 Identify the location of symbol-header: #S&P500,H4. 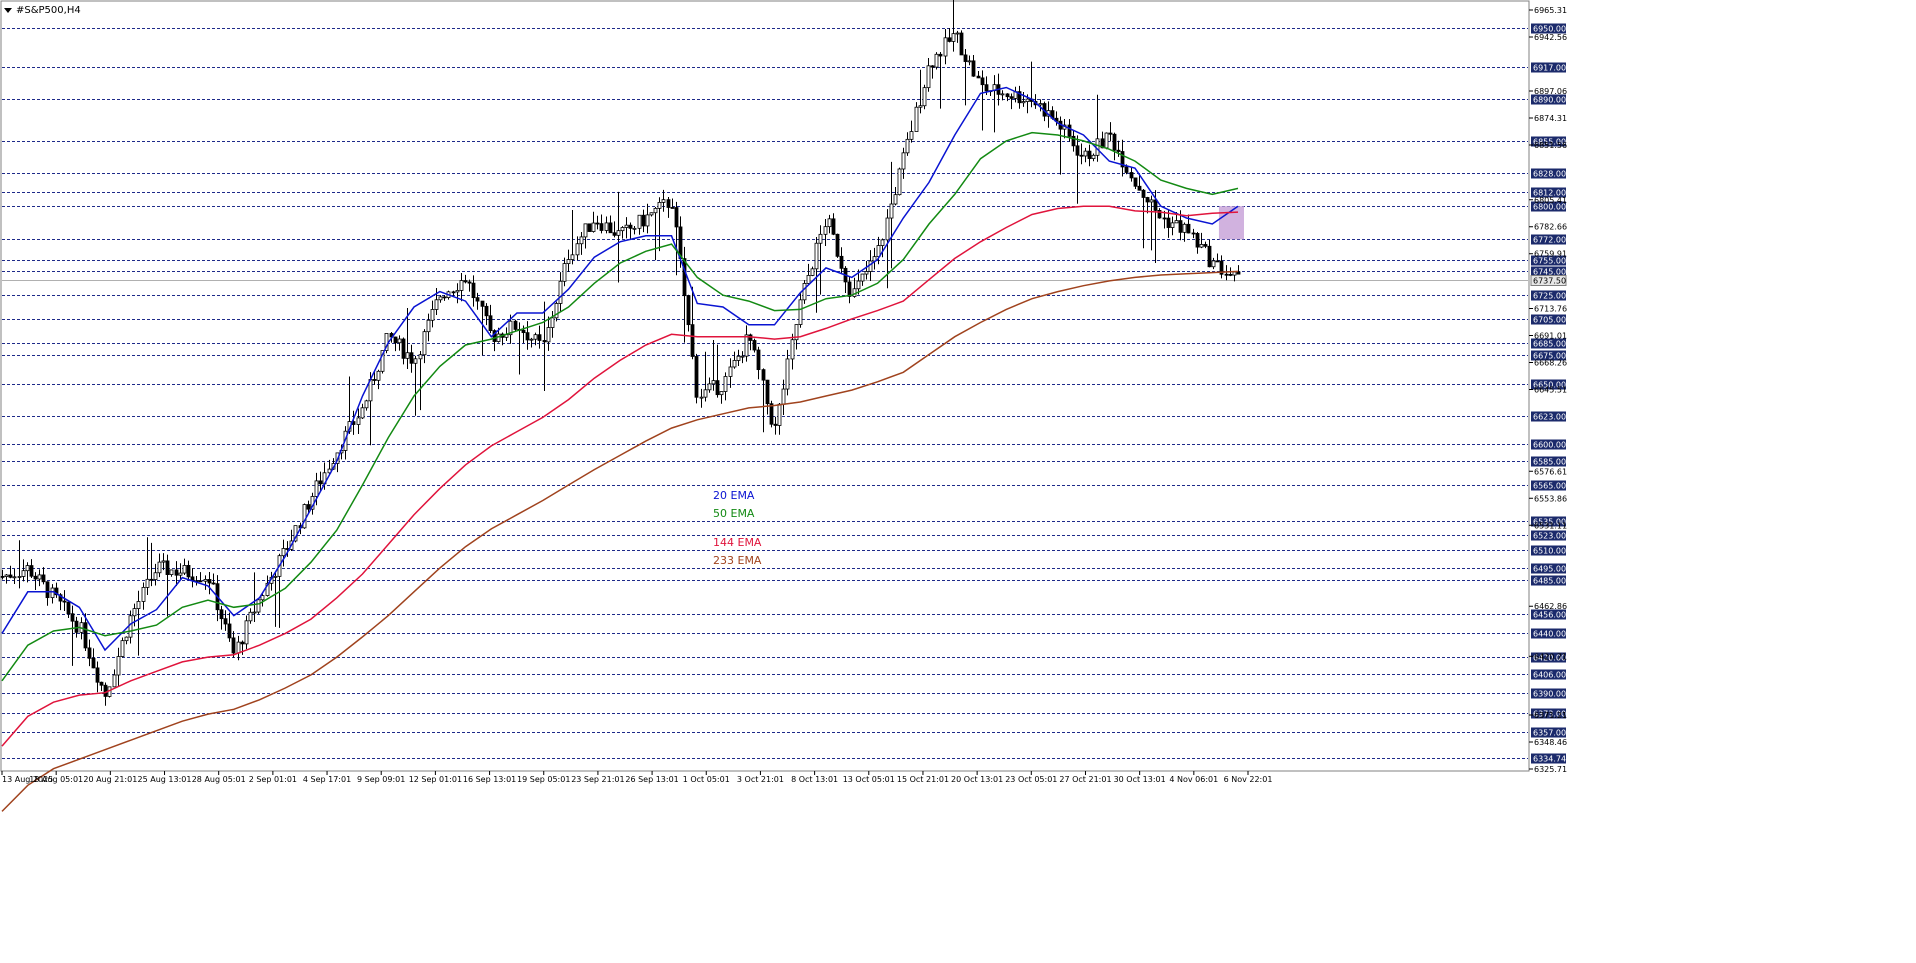
(41, 10).